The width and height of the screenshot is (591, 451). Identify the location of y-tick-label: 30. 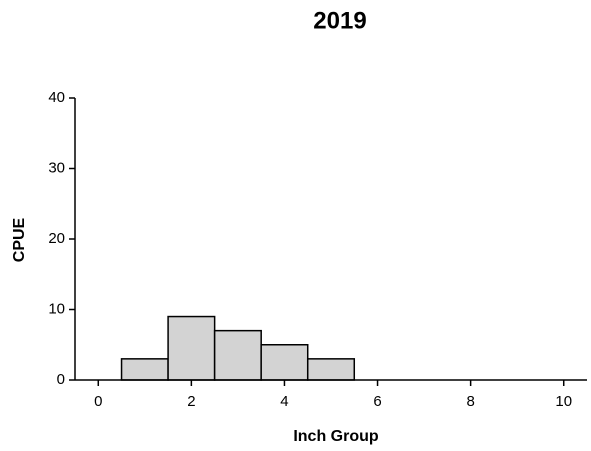
(56, 167).